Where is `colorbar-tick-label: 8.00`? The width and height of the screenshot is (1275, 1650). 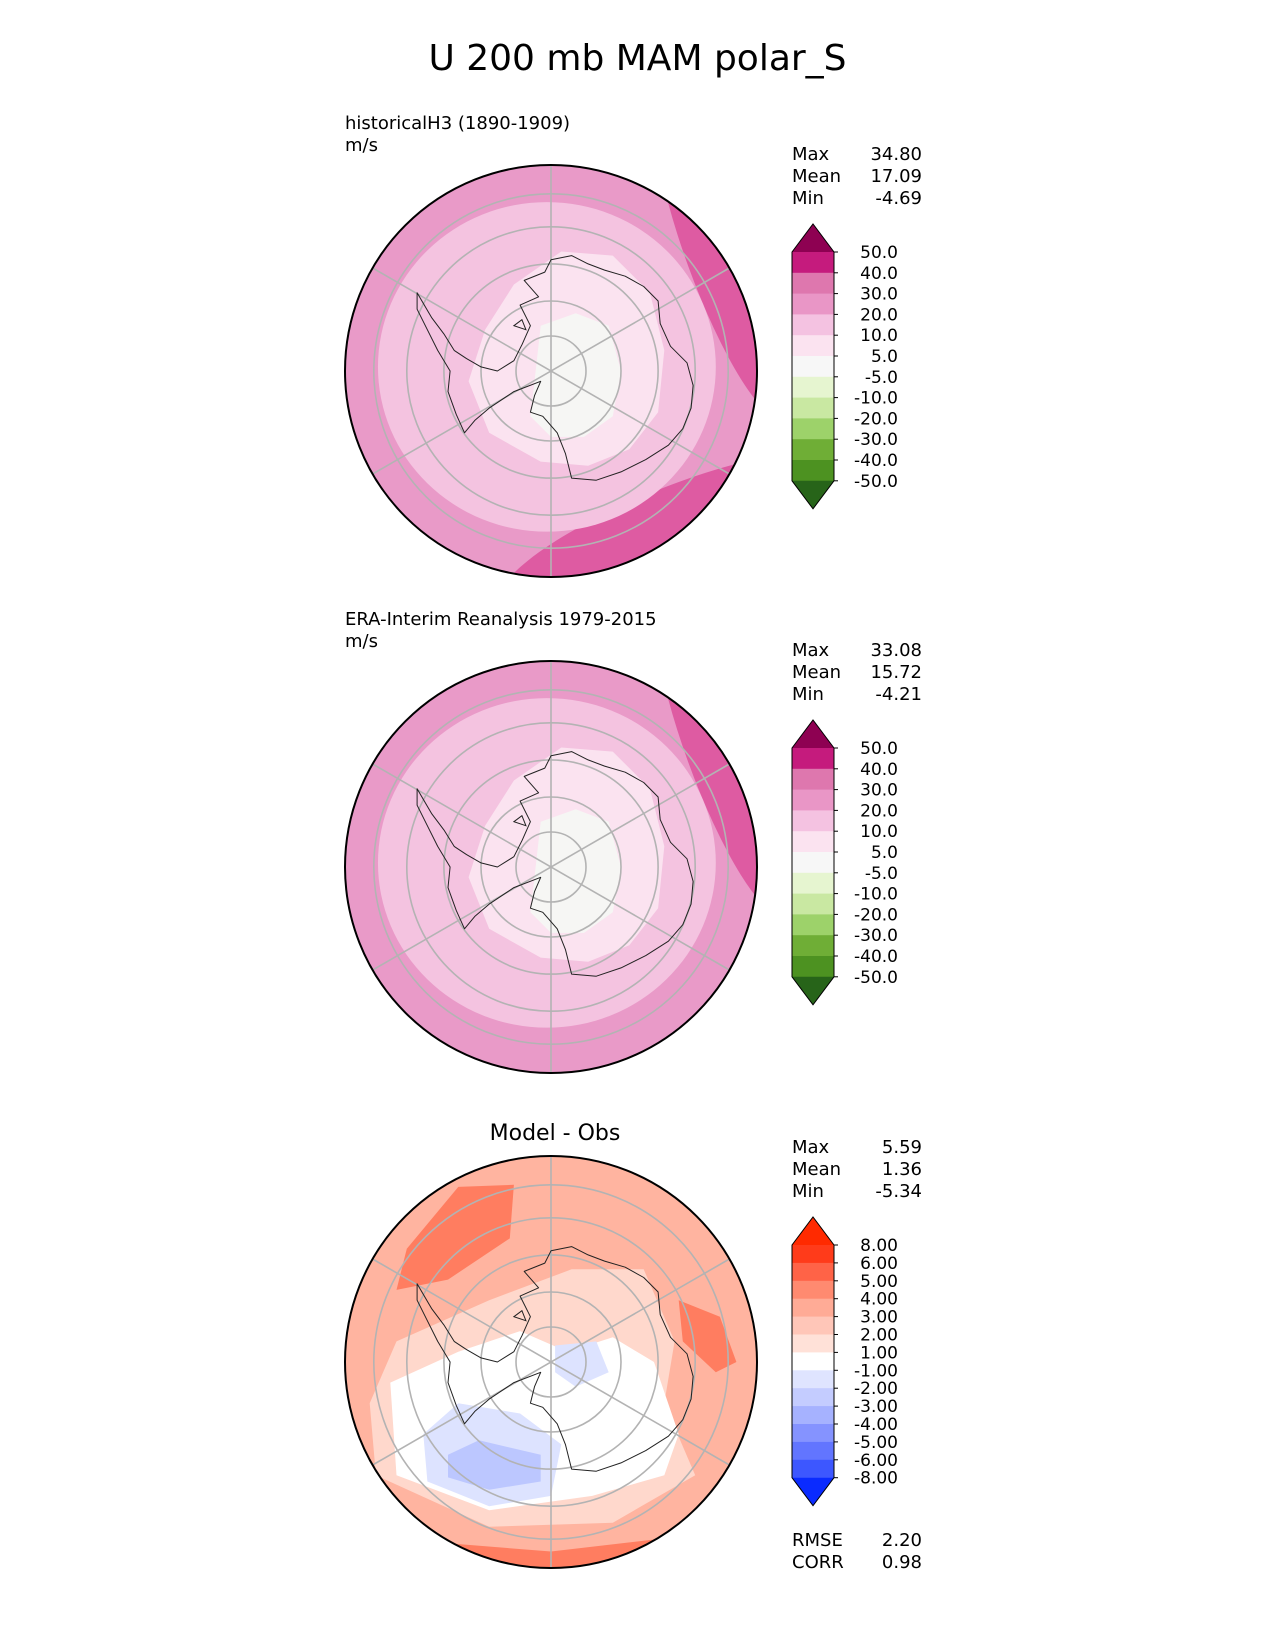 colorbar-tick-label: 8.00 is located at coordinates (879, 1246).